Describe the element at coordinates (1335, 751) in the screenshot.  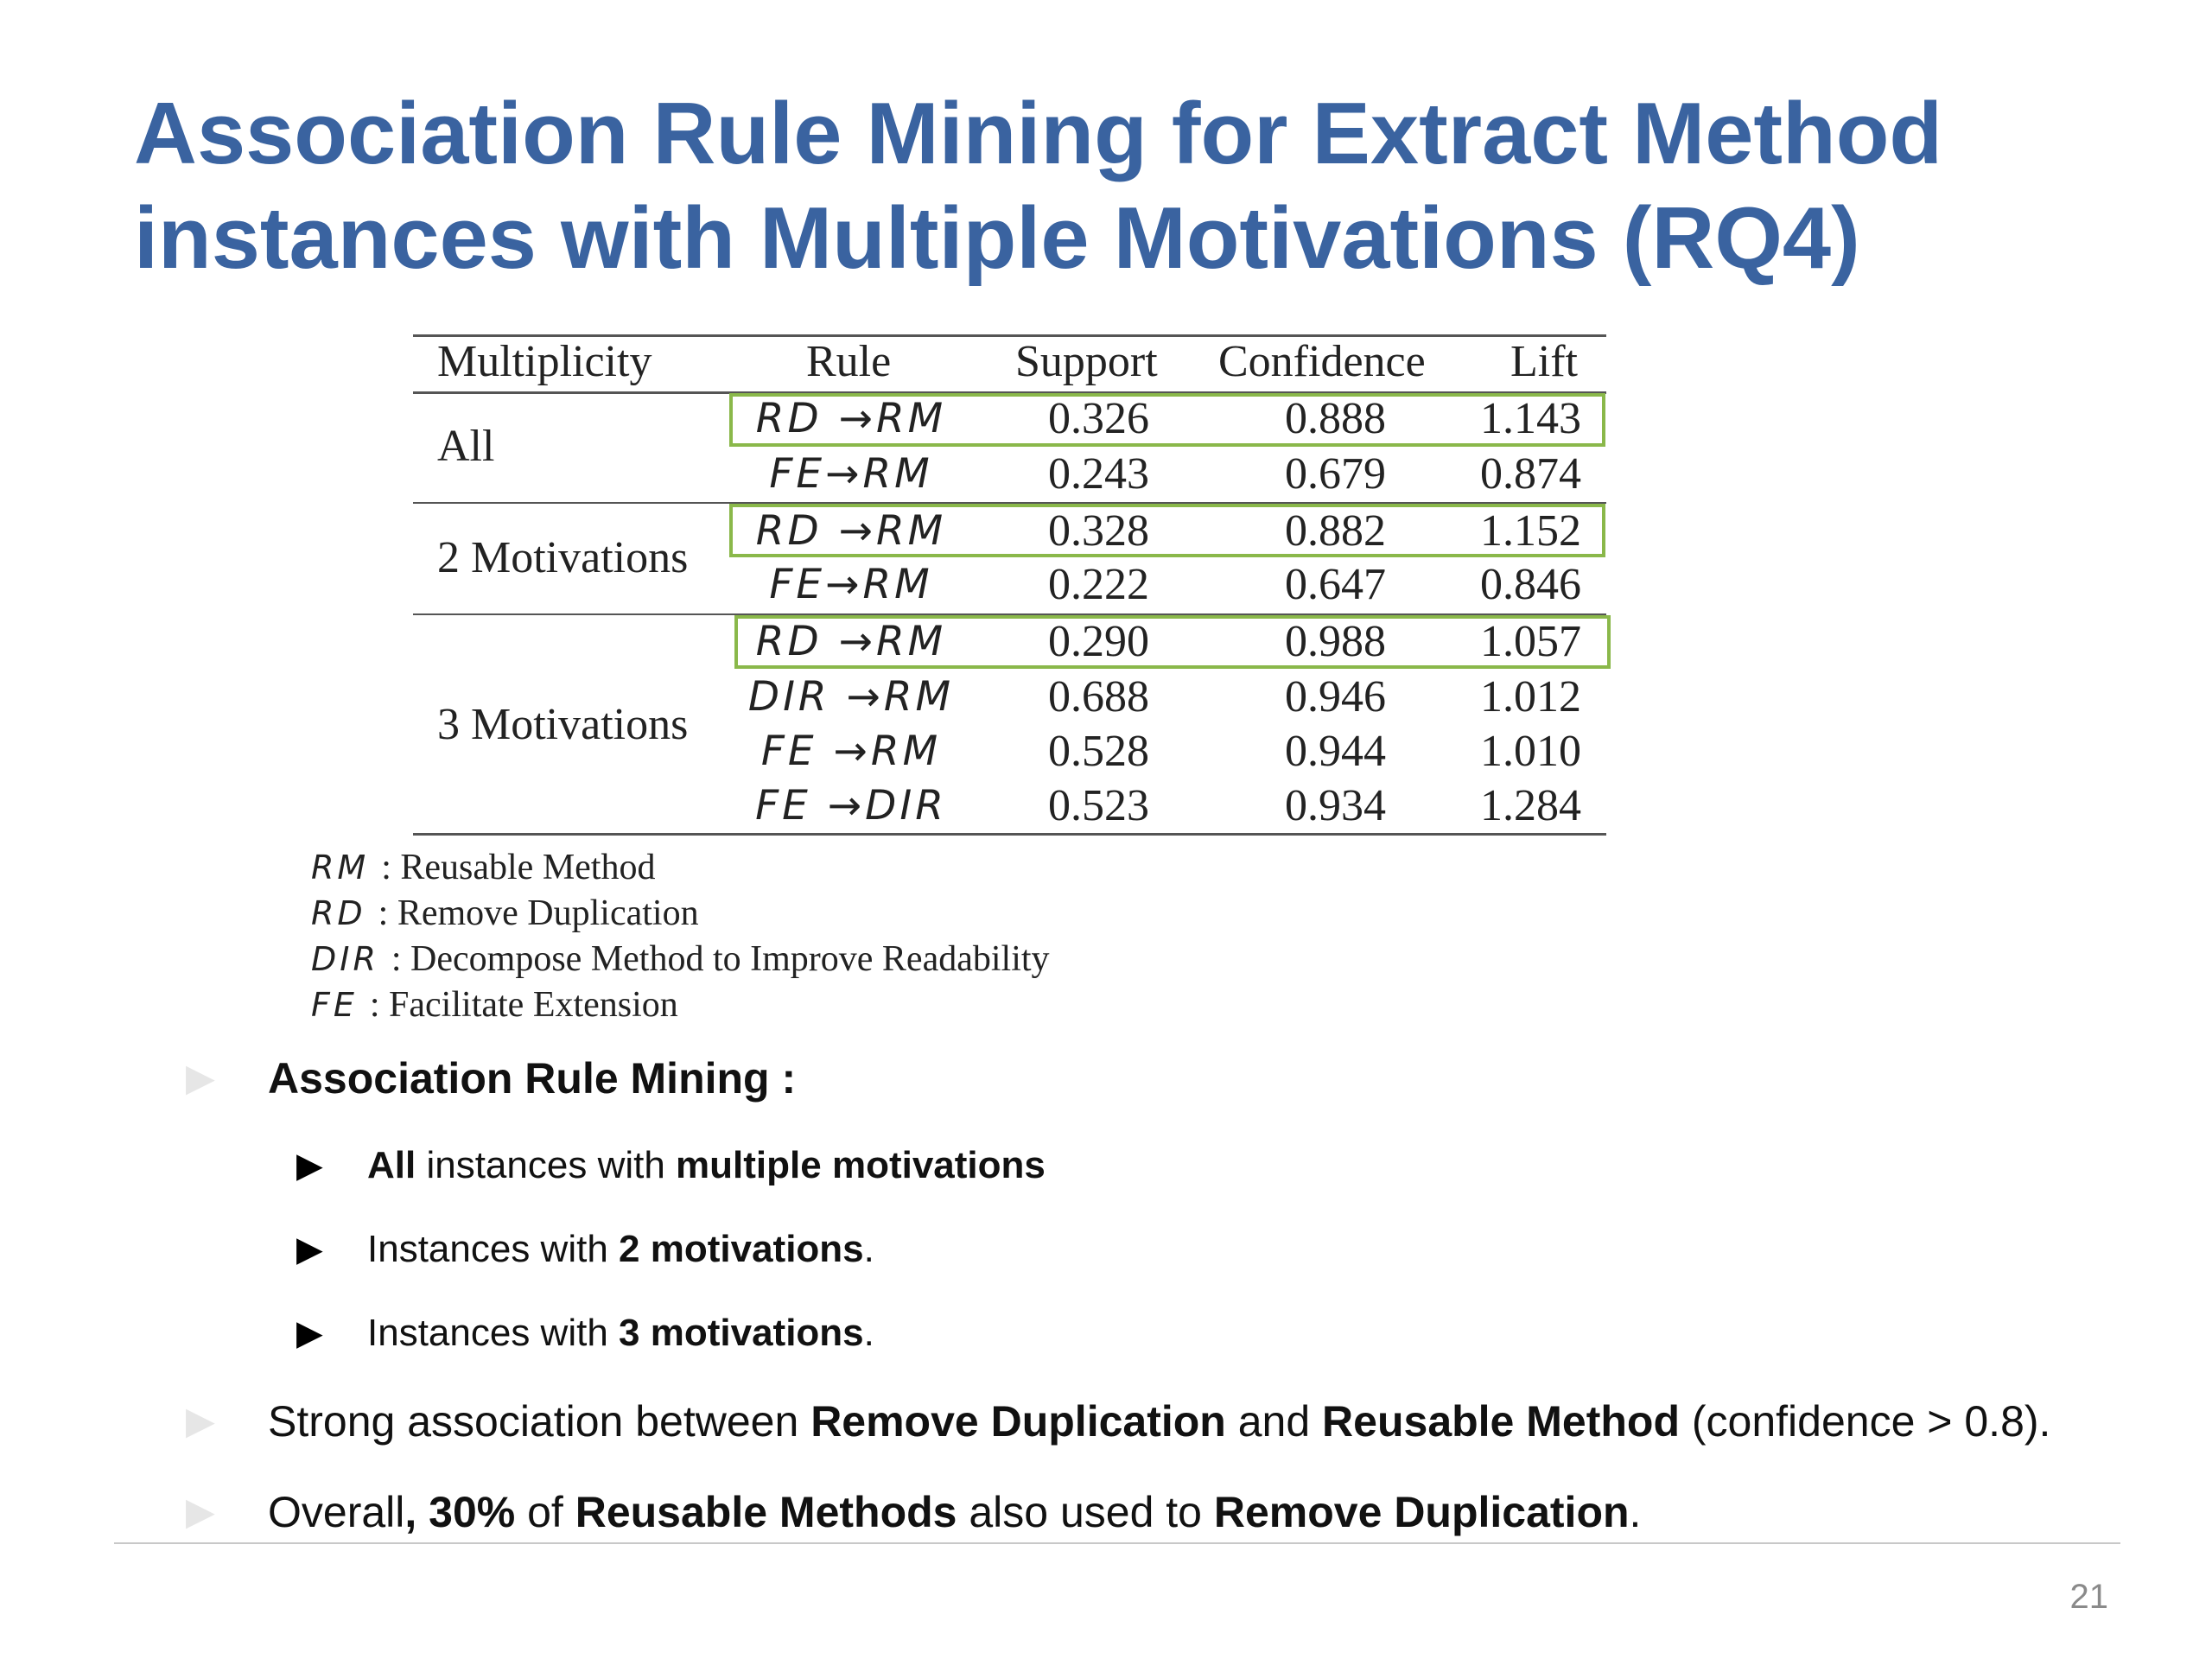
I see `confidence-cell: 0.944` at that location.